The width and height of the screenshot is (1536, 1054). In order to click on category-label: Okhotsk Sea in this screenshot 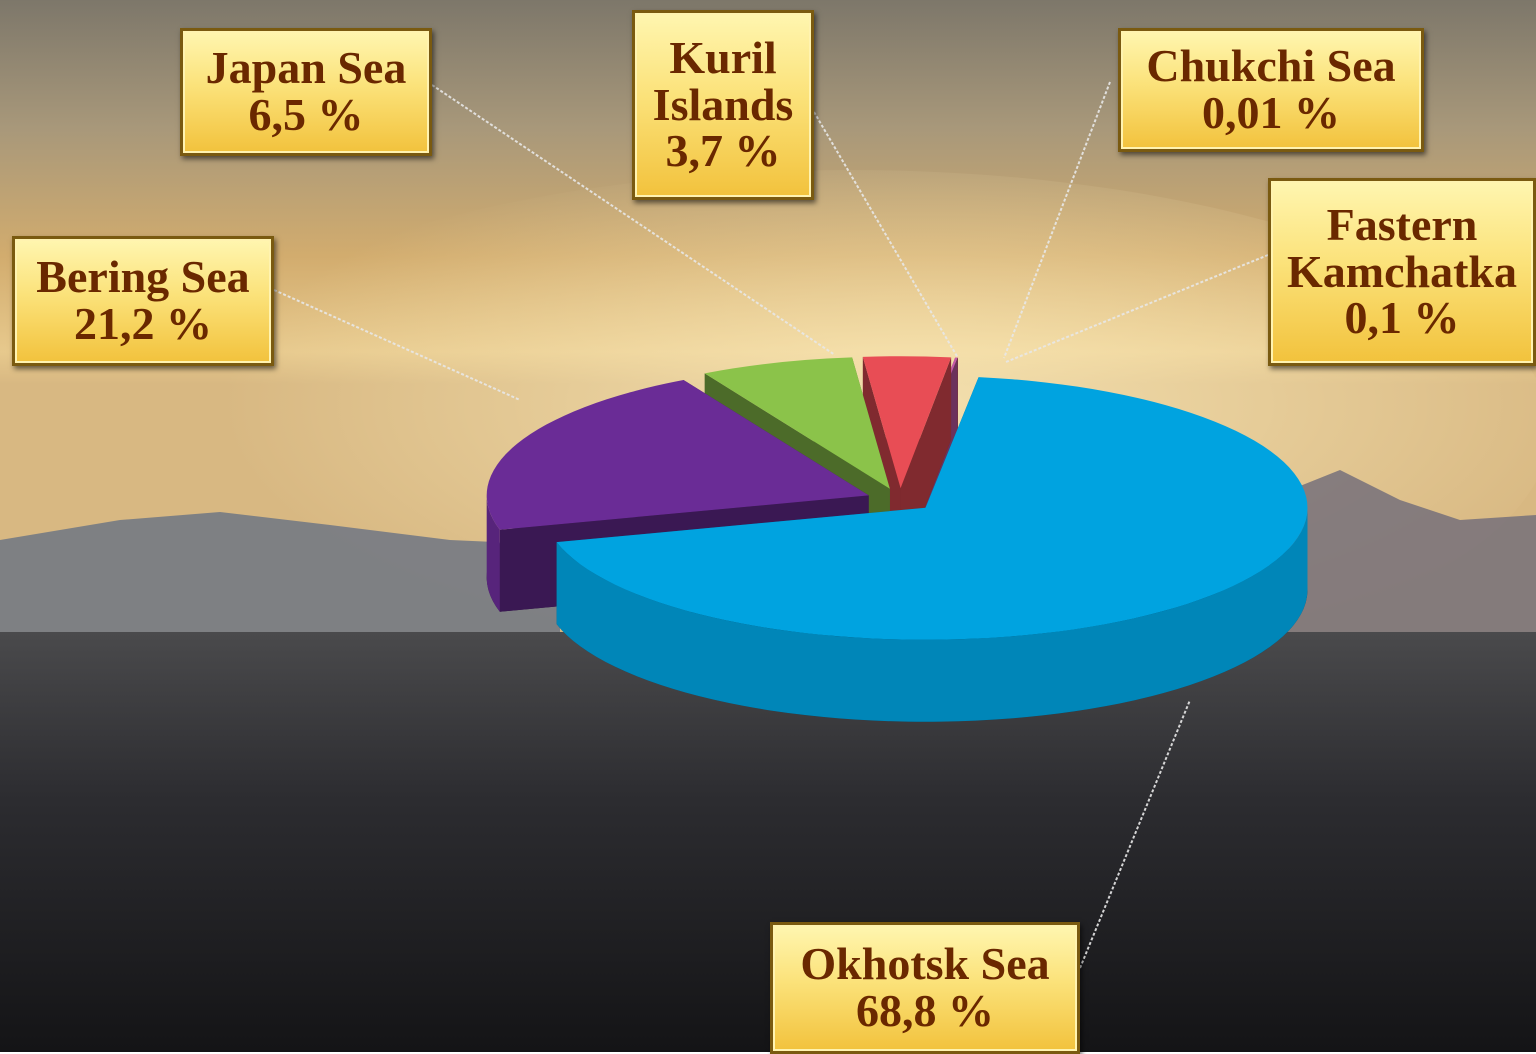, I will do `click(925, 964)`.